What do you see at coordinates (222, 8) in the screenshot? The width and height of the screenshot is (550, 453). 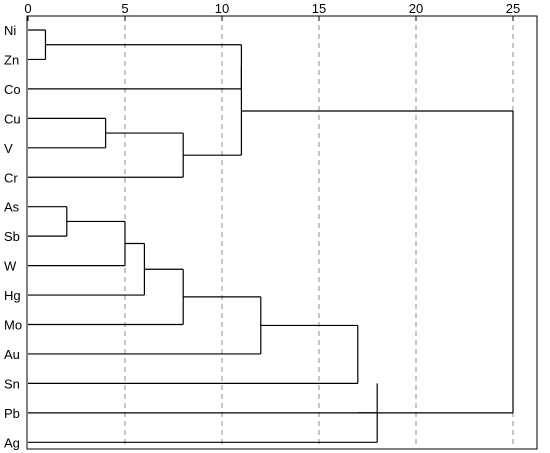 I see `tick-label-10: 10` at bounding box center [222, 8].